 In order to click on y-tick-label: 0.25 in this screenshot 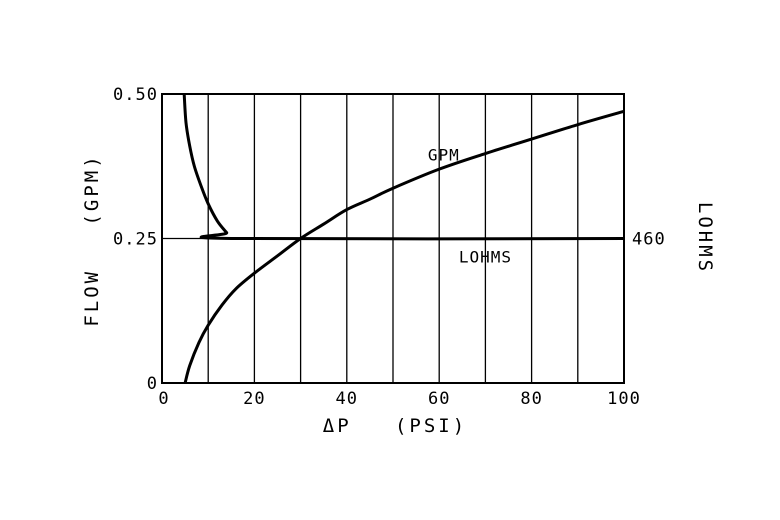, I will do `click(135, 240)`.